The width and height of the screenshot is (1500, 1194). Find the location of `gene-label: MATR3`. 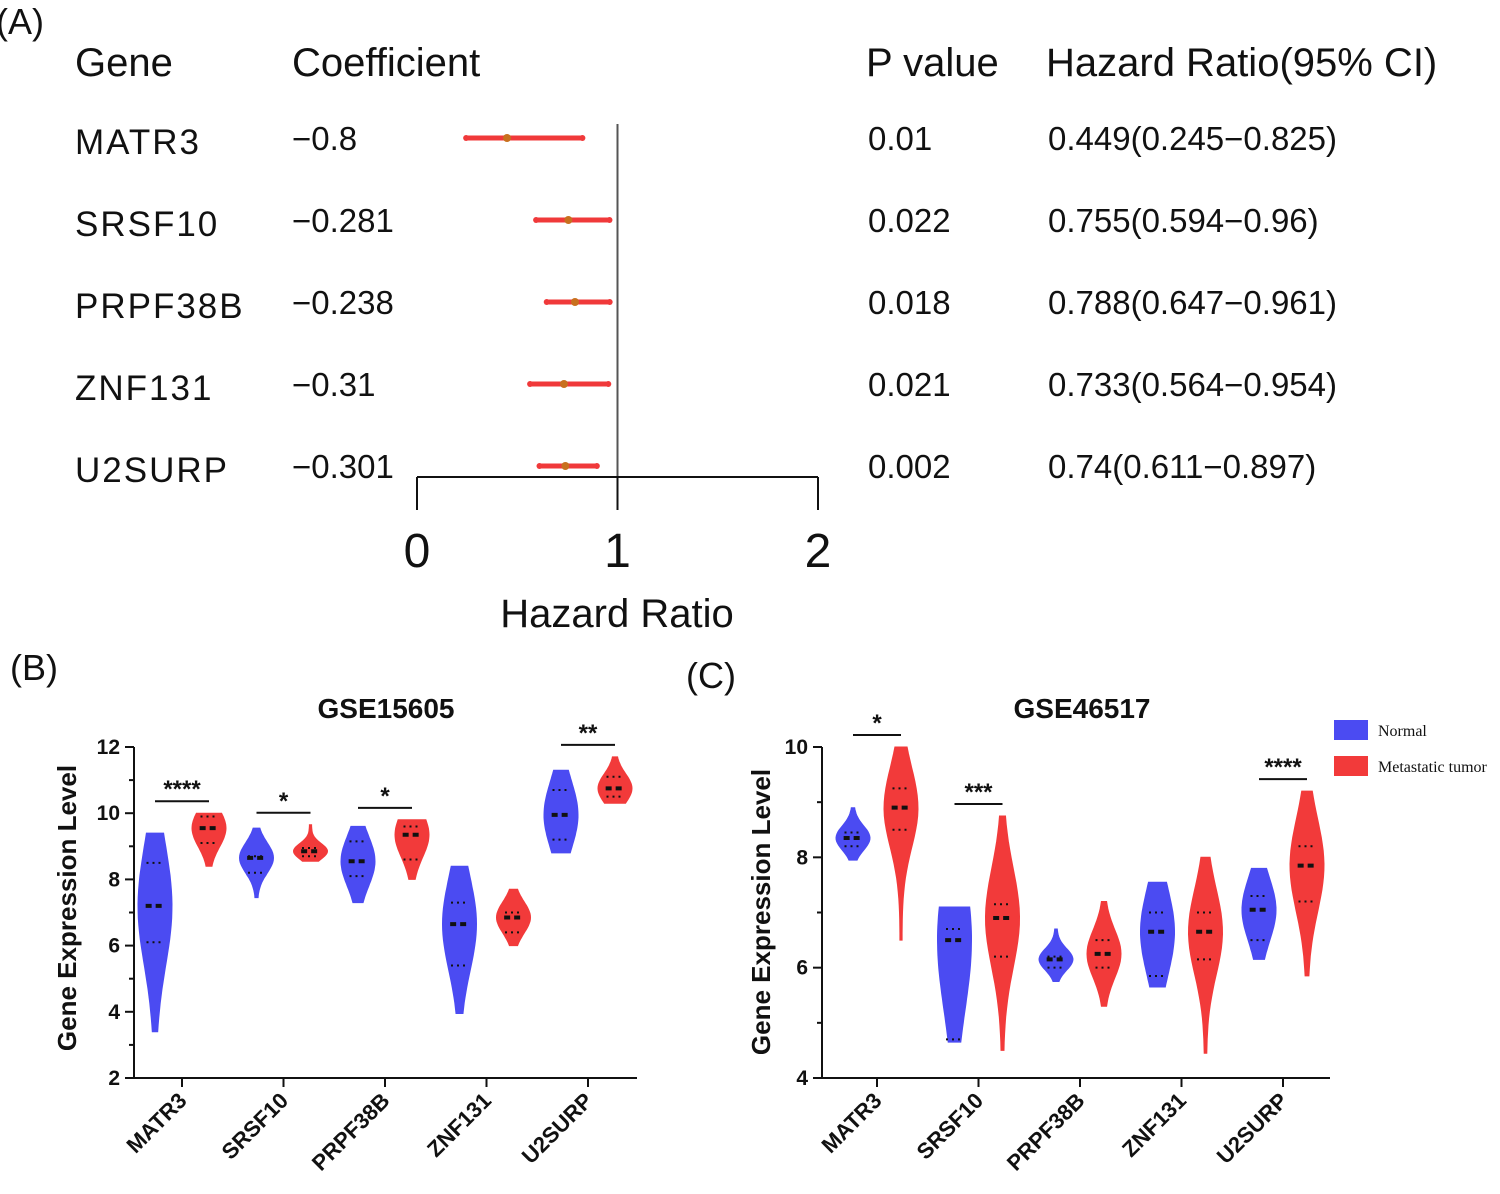

gene-label: MATR3 is located at coordinates (138, 142).